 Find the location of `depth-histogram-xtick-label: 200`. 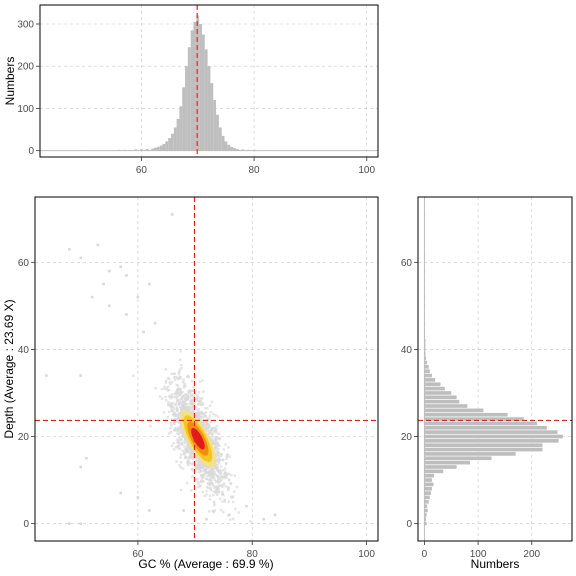

depth-histogram-xtick-label: 200 is located at coordinates (531, 554).